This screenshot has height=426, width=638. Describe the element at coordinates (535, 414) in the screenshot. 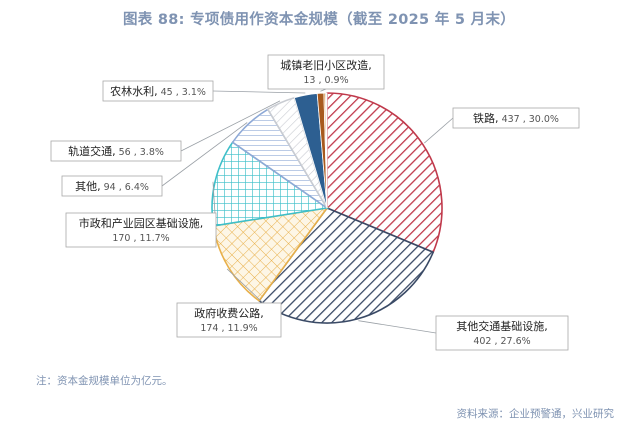

I see `chart-source: 资料来源：企业预警通，兴业研究` at that location.